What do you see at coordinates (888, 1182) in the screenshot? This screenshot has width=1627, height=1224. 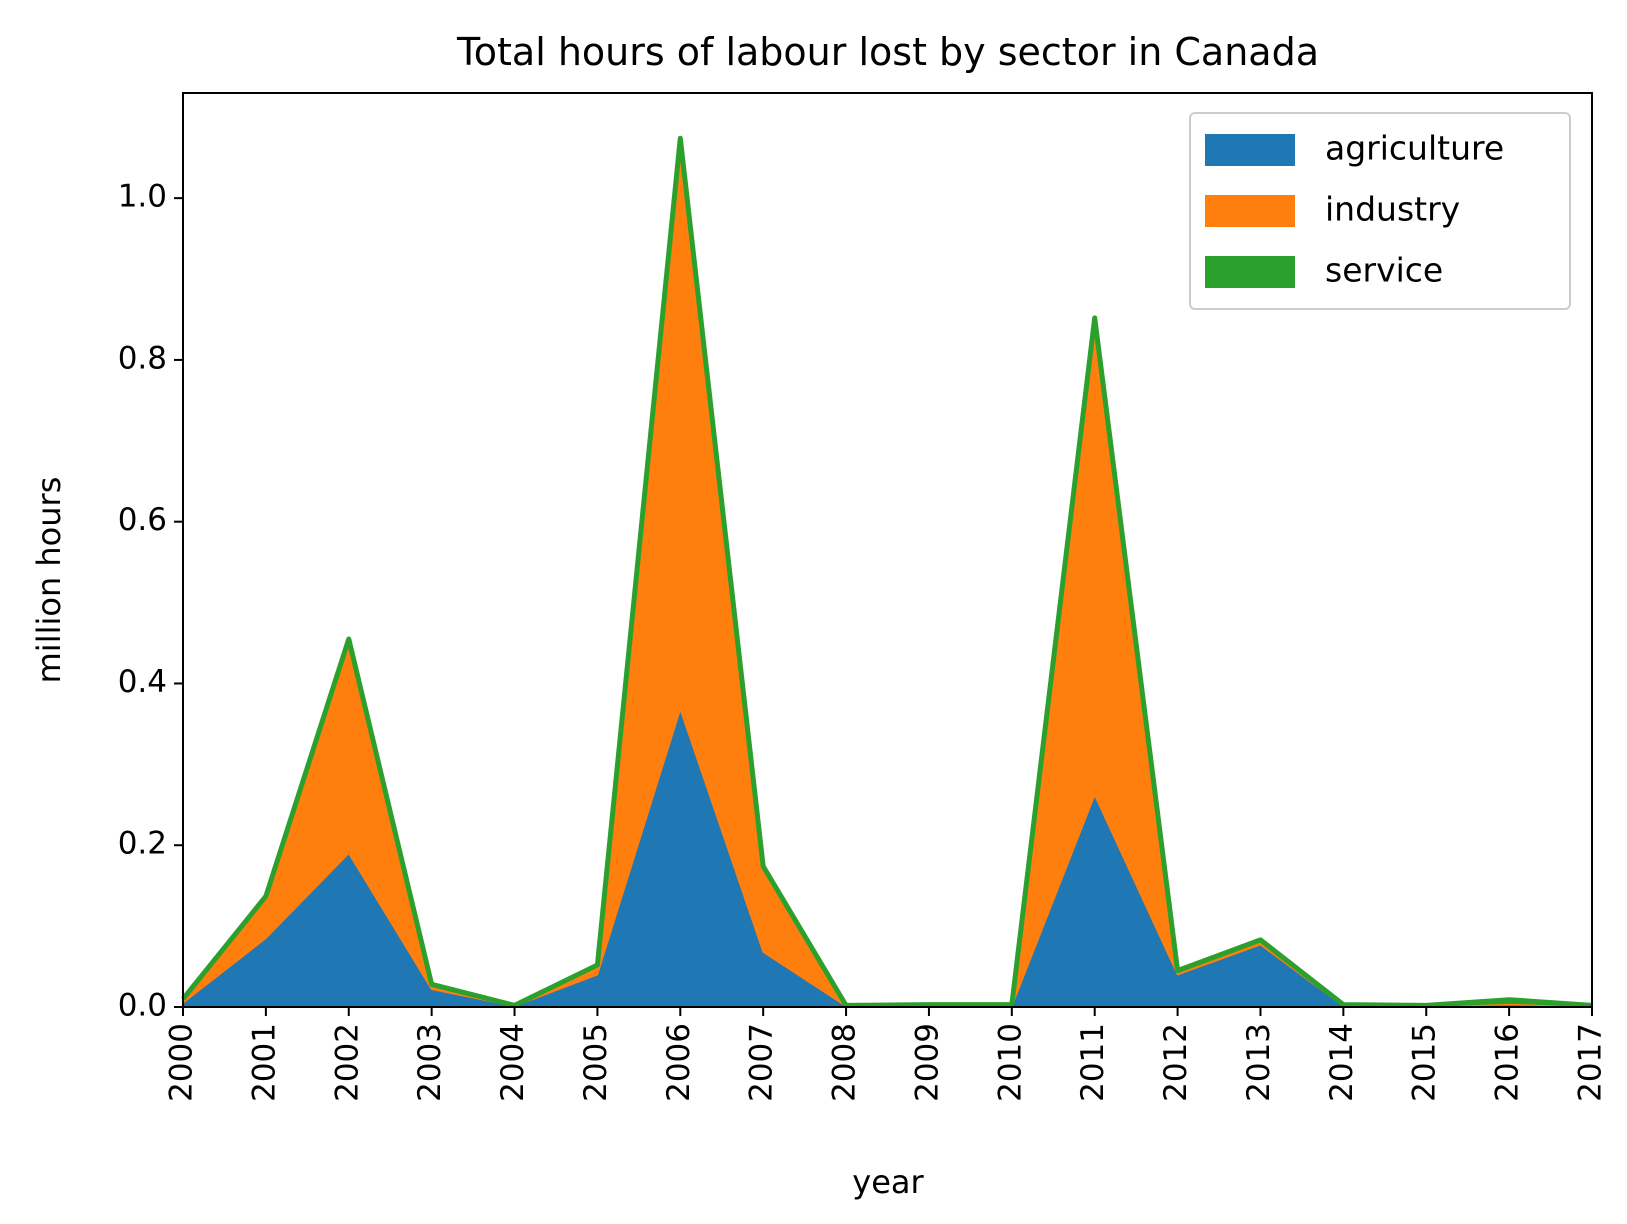 I see `x-axis-label: year` at bounding box center [888, 1182].